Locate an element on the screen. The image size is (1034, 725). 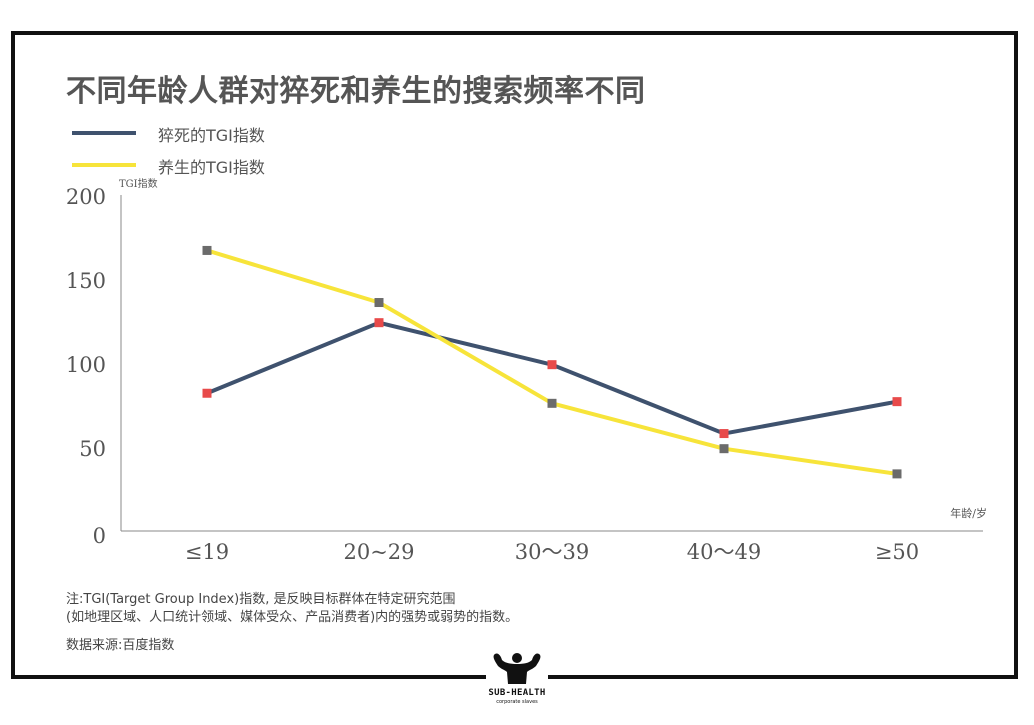
y-tick-label: 0 is located at coordinates (99, 536).